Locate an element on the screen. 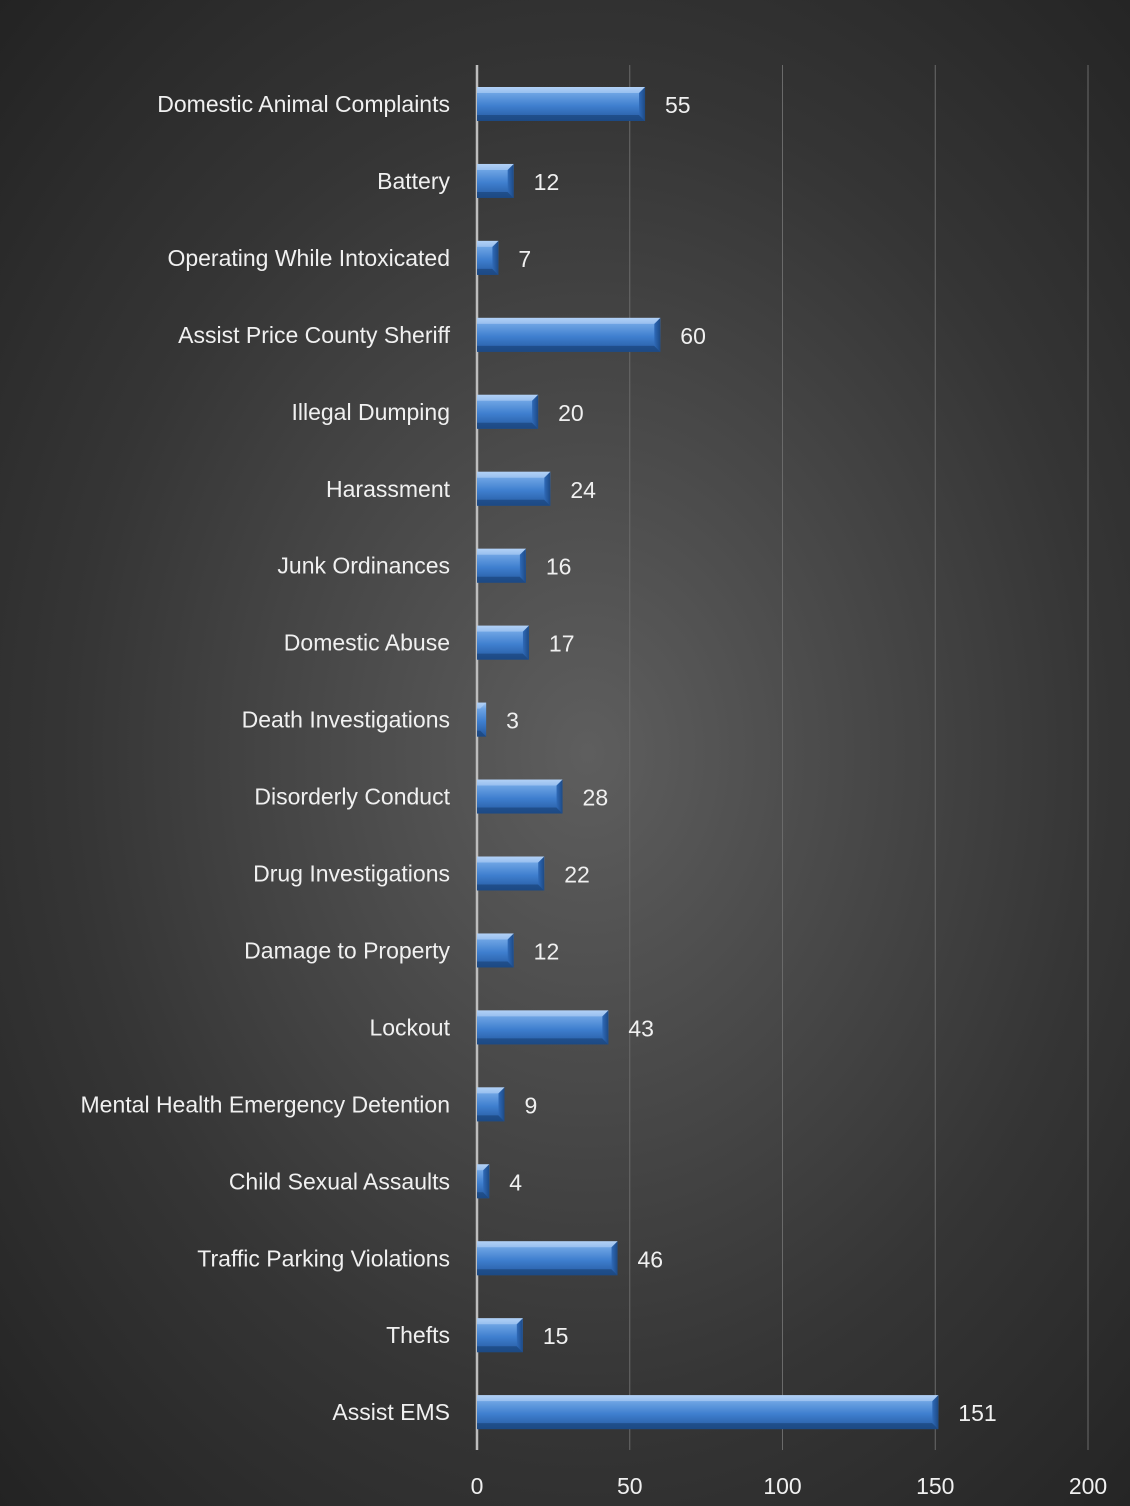 The image size is (1130, 1506). category-label: Damage to Property is located at coordinates (347, 950).